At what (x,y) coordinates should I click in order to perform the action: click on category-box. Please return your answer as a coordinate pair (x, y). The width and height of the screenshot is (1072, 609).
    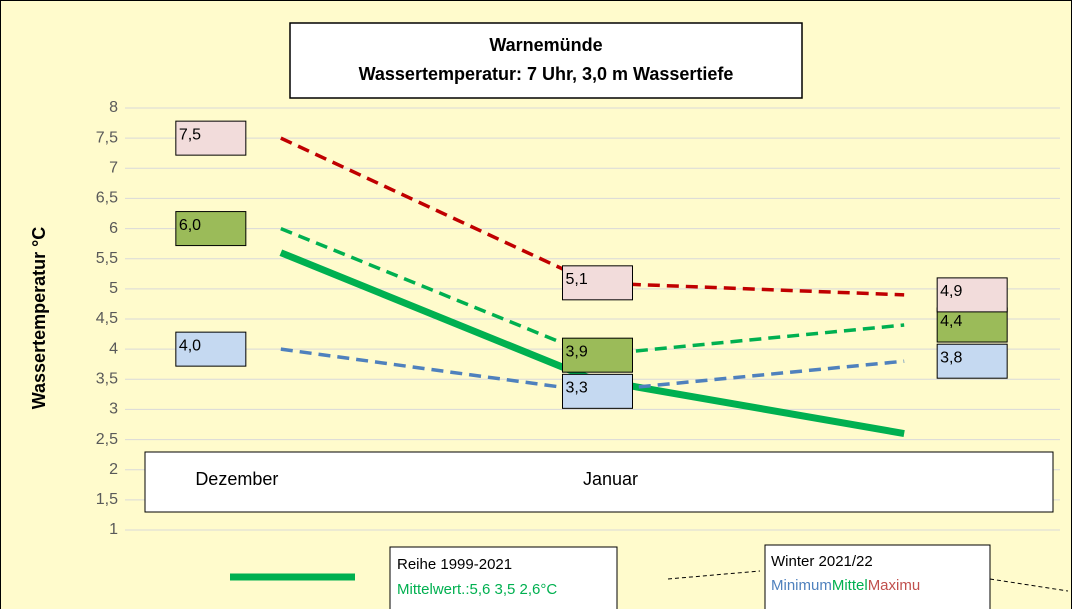
    Looking at the image, I should click on (599, 482).